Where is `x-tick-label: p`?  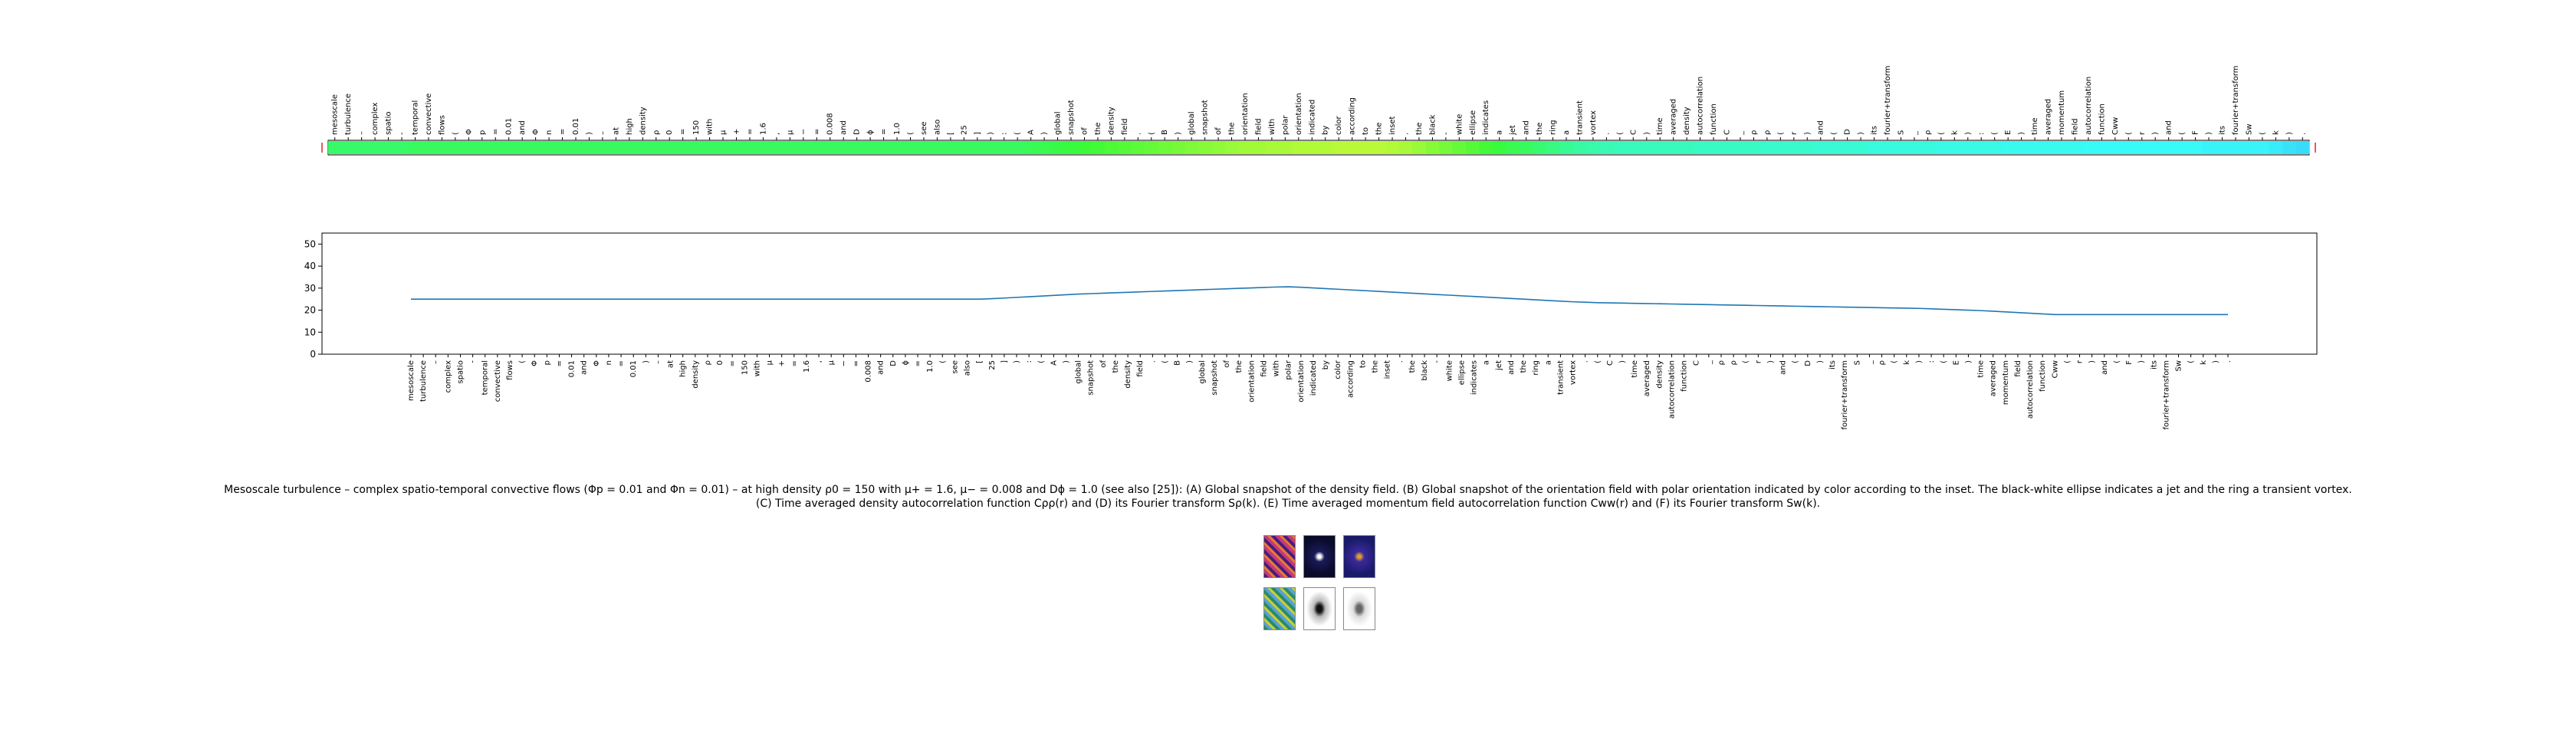
x-tick-label: p is located at coordinates (547, 363).